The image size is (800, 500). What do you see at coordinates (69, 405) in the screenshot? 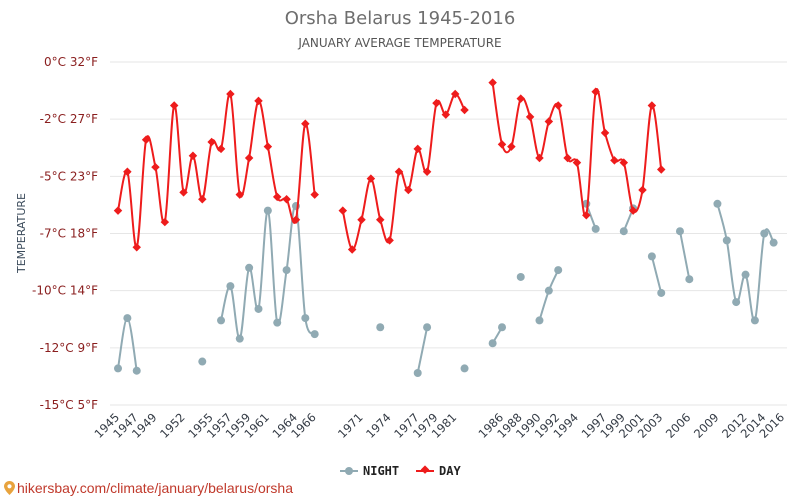
I see `y-tick-label: -15°C 5°F` at bounding box center [69, 405].